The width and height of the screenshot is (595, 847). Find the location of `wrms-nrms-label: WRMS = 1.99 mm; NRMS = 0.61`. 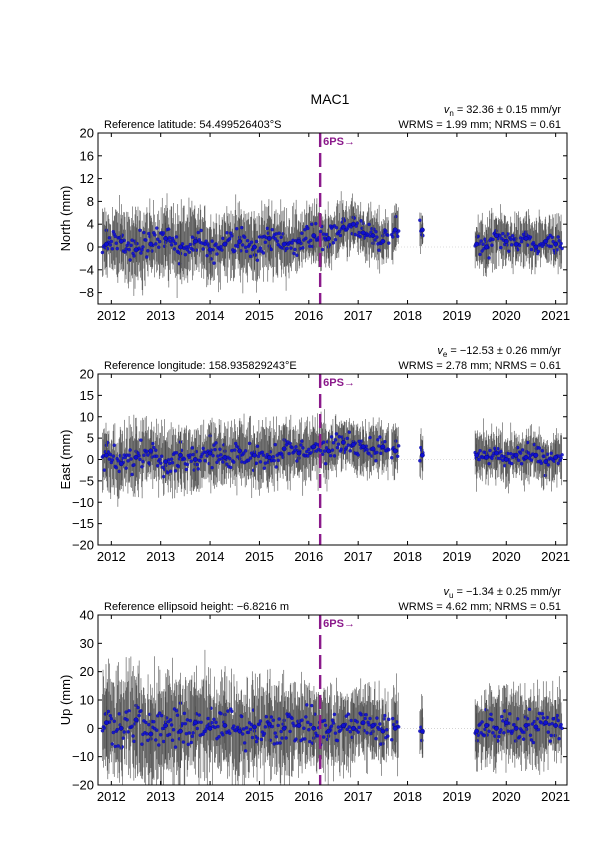

wrms-nrms-label: WRMS = 1.99 mm; NRMS = 0.61 is located at coordinates (479, 125).